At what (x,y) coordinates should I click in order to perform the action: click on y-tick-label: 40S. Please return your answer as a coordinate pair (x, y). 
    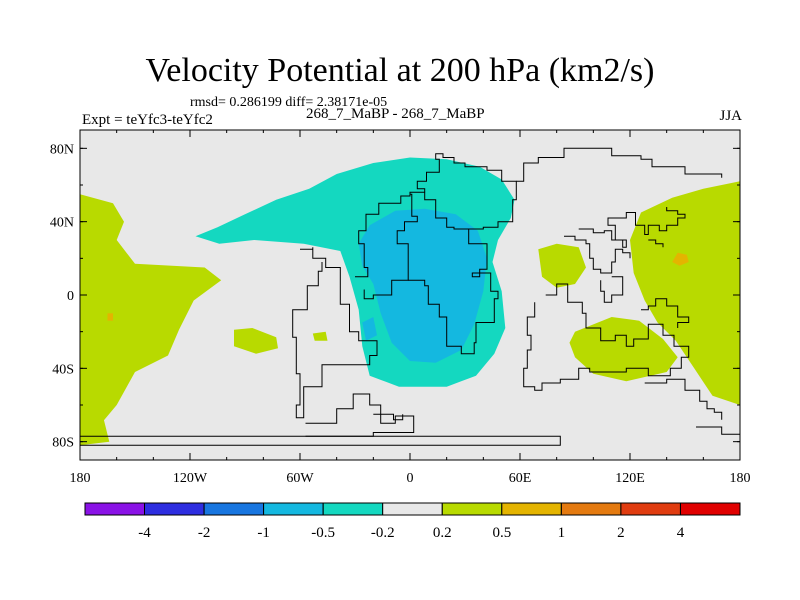
    Looking at the image, I should click on (63, 369).